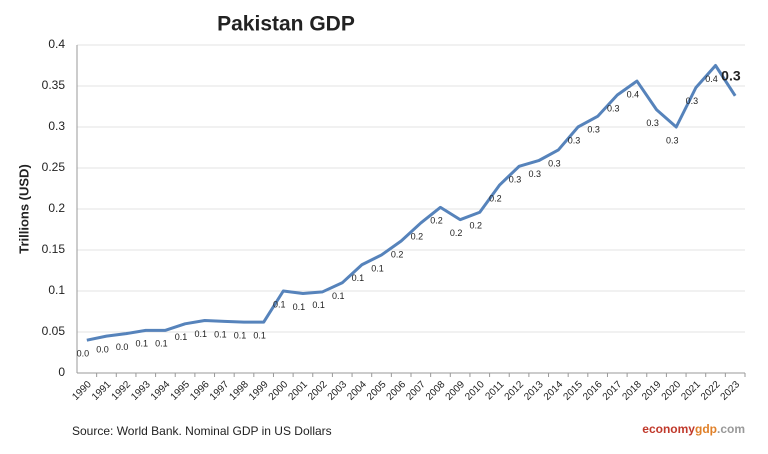 This screenshot has width=768, height=454. Describe the element at coordinates (23, 209) in the screenshot. I see `y-axis-label: Trillions (USD)` at that location.